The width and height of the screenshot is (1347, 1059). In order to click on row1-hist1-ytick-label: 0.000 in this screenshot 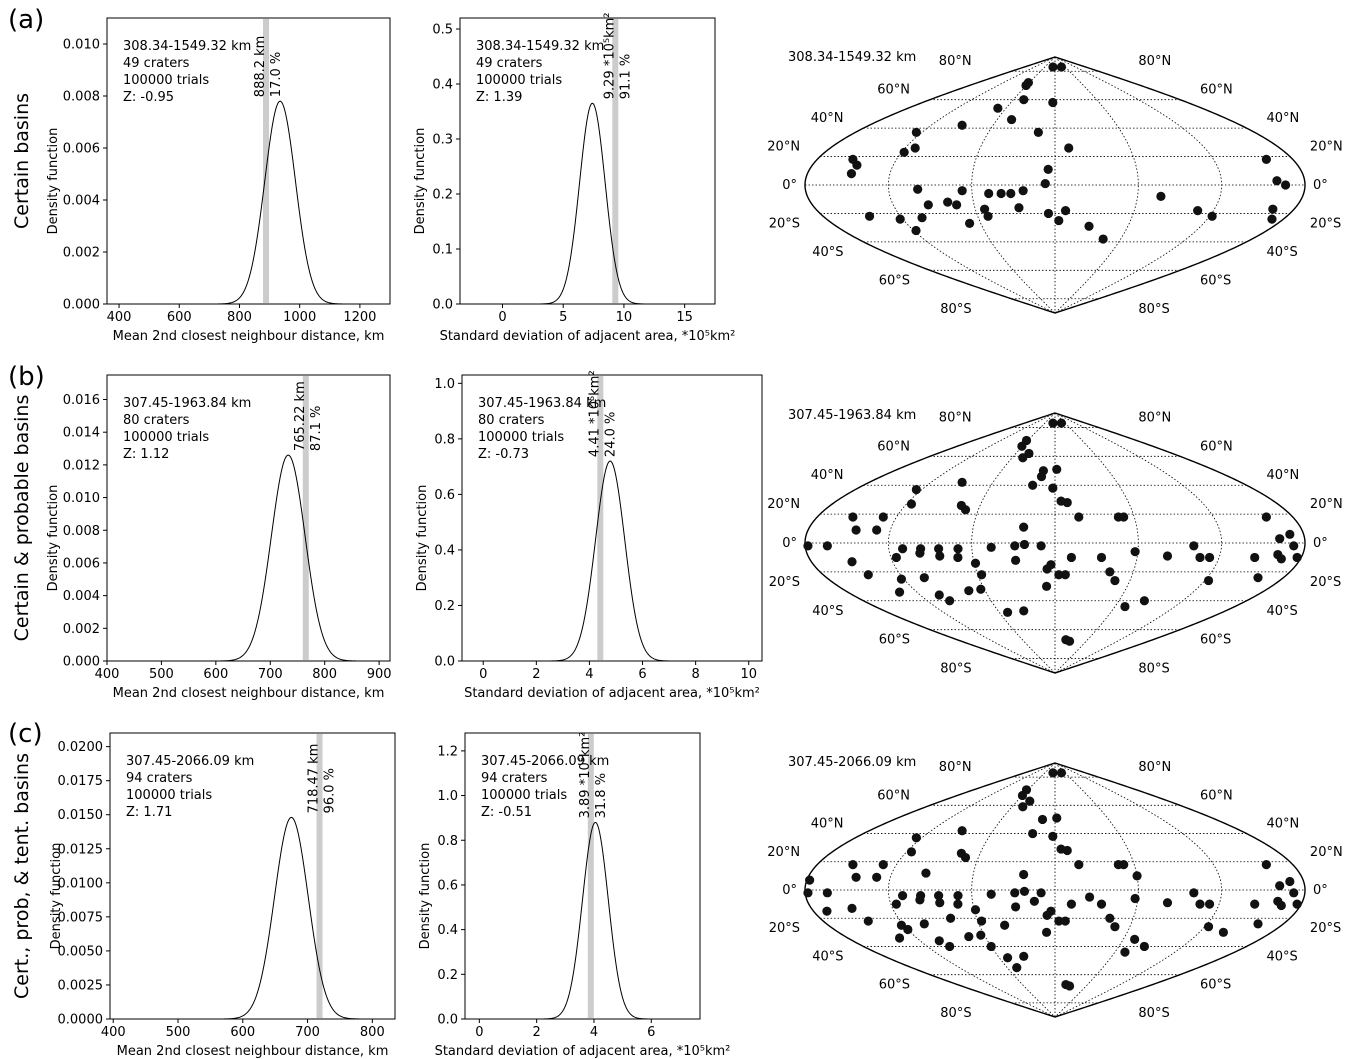, I will do `click(81, 662)`.